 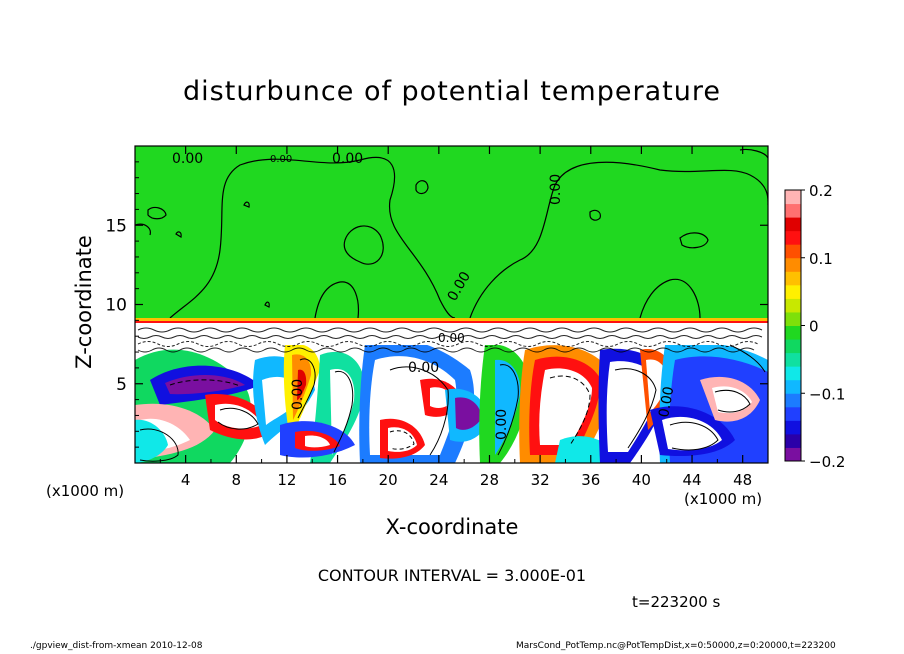 I want to click on y-axis-label: Z-coordinate, so click(x=84, y=302).